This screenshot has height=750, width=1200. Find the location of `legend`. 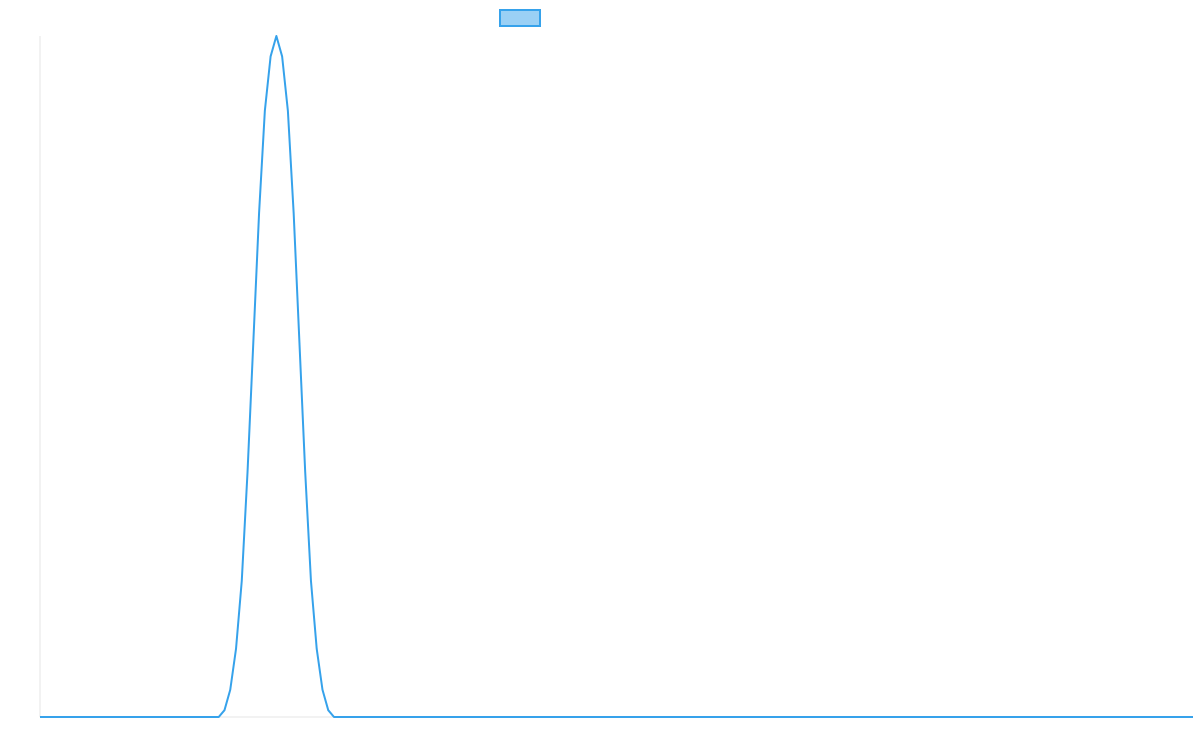

legend is located at coordinates (520, 18).